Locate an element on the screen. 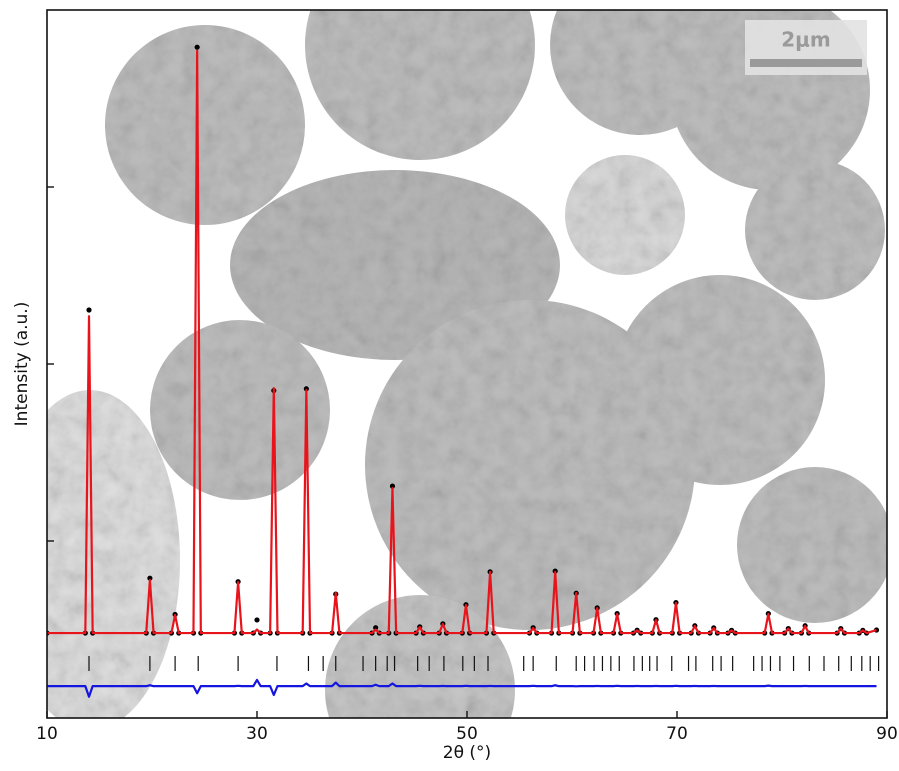 The image size is (899, 771). x-tick-label: 10 is located at coordinates (47, 734).